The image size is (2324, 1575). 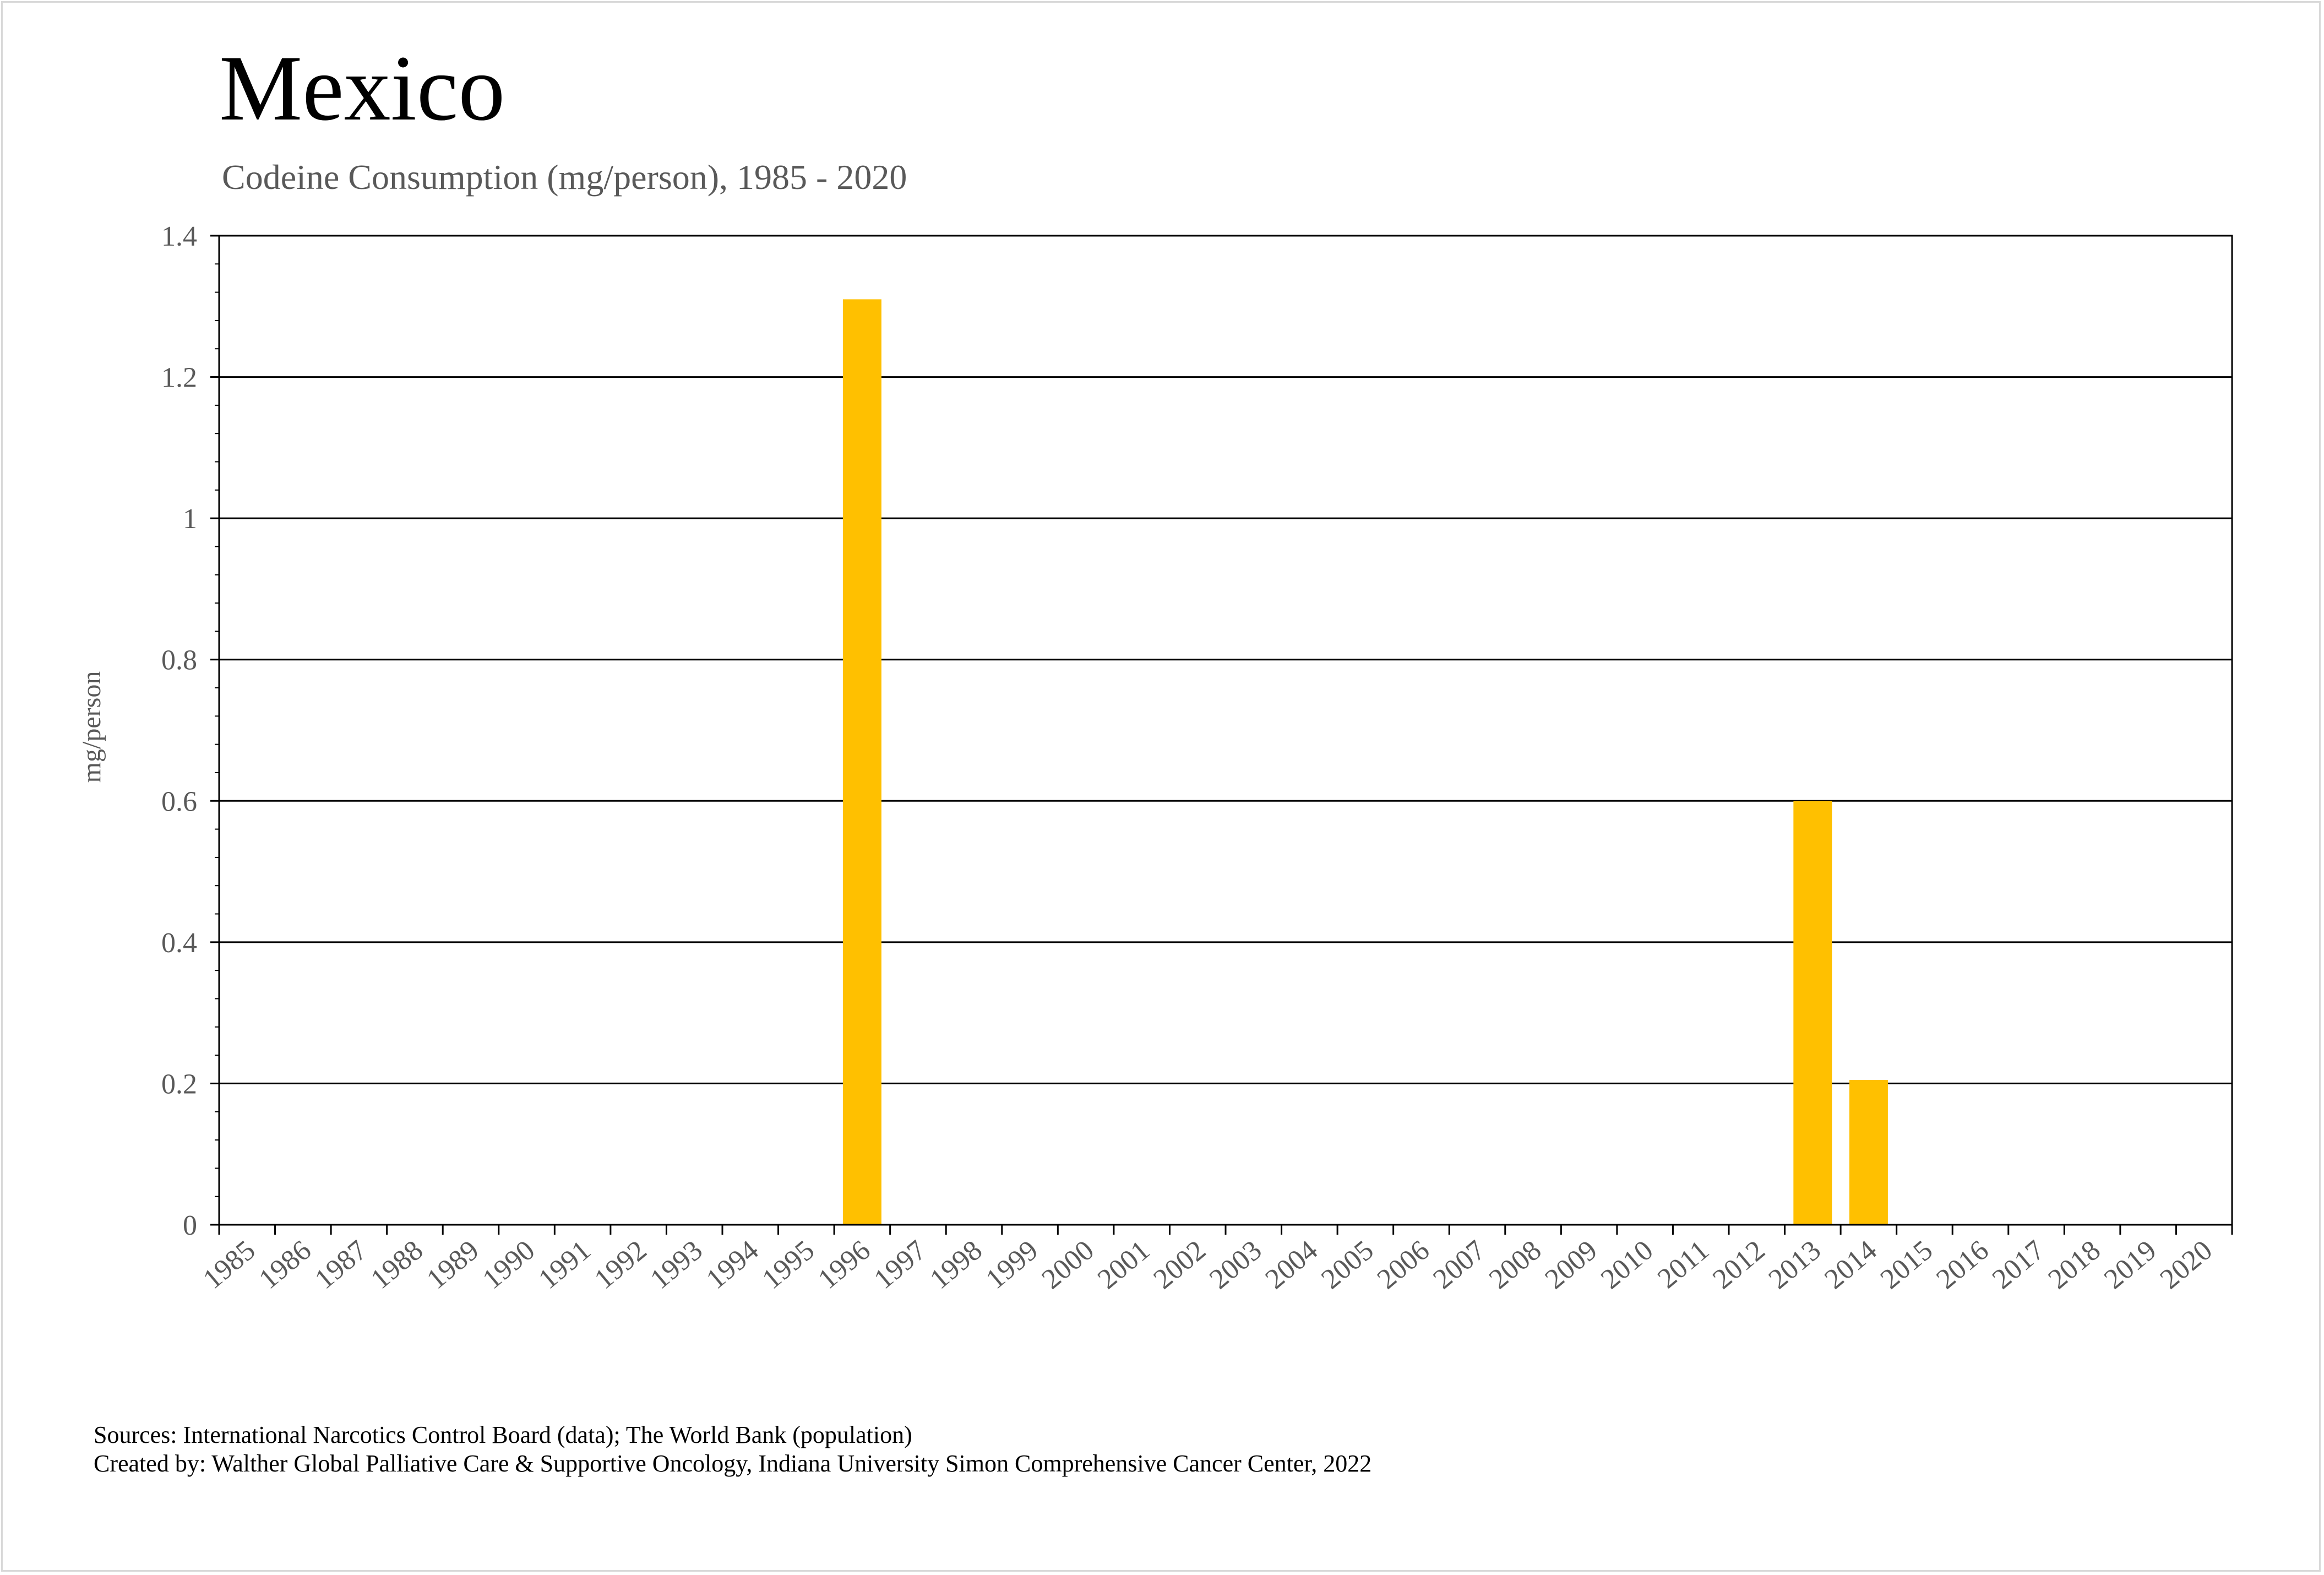 I want to click on x-tick-label: 1996, so click(x=844, y=1266).